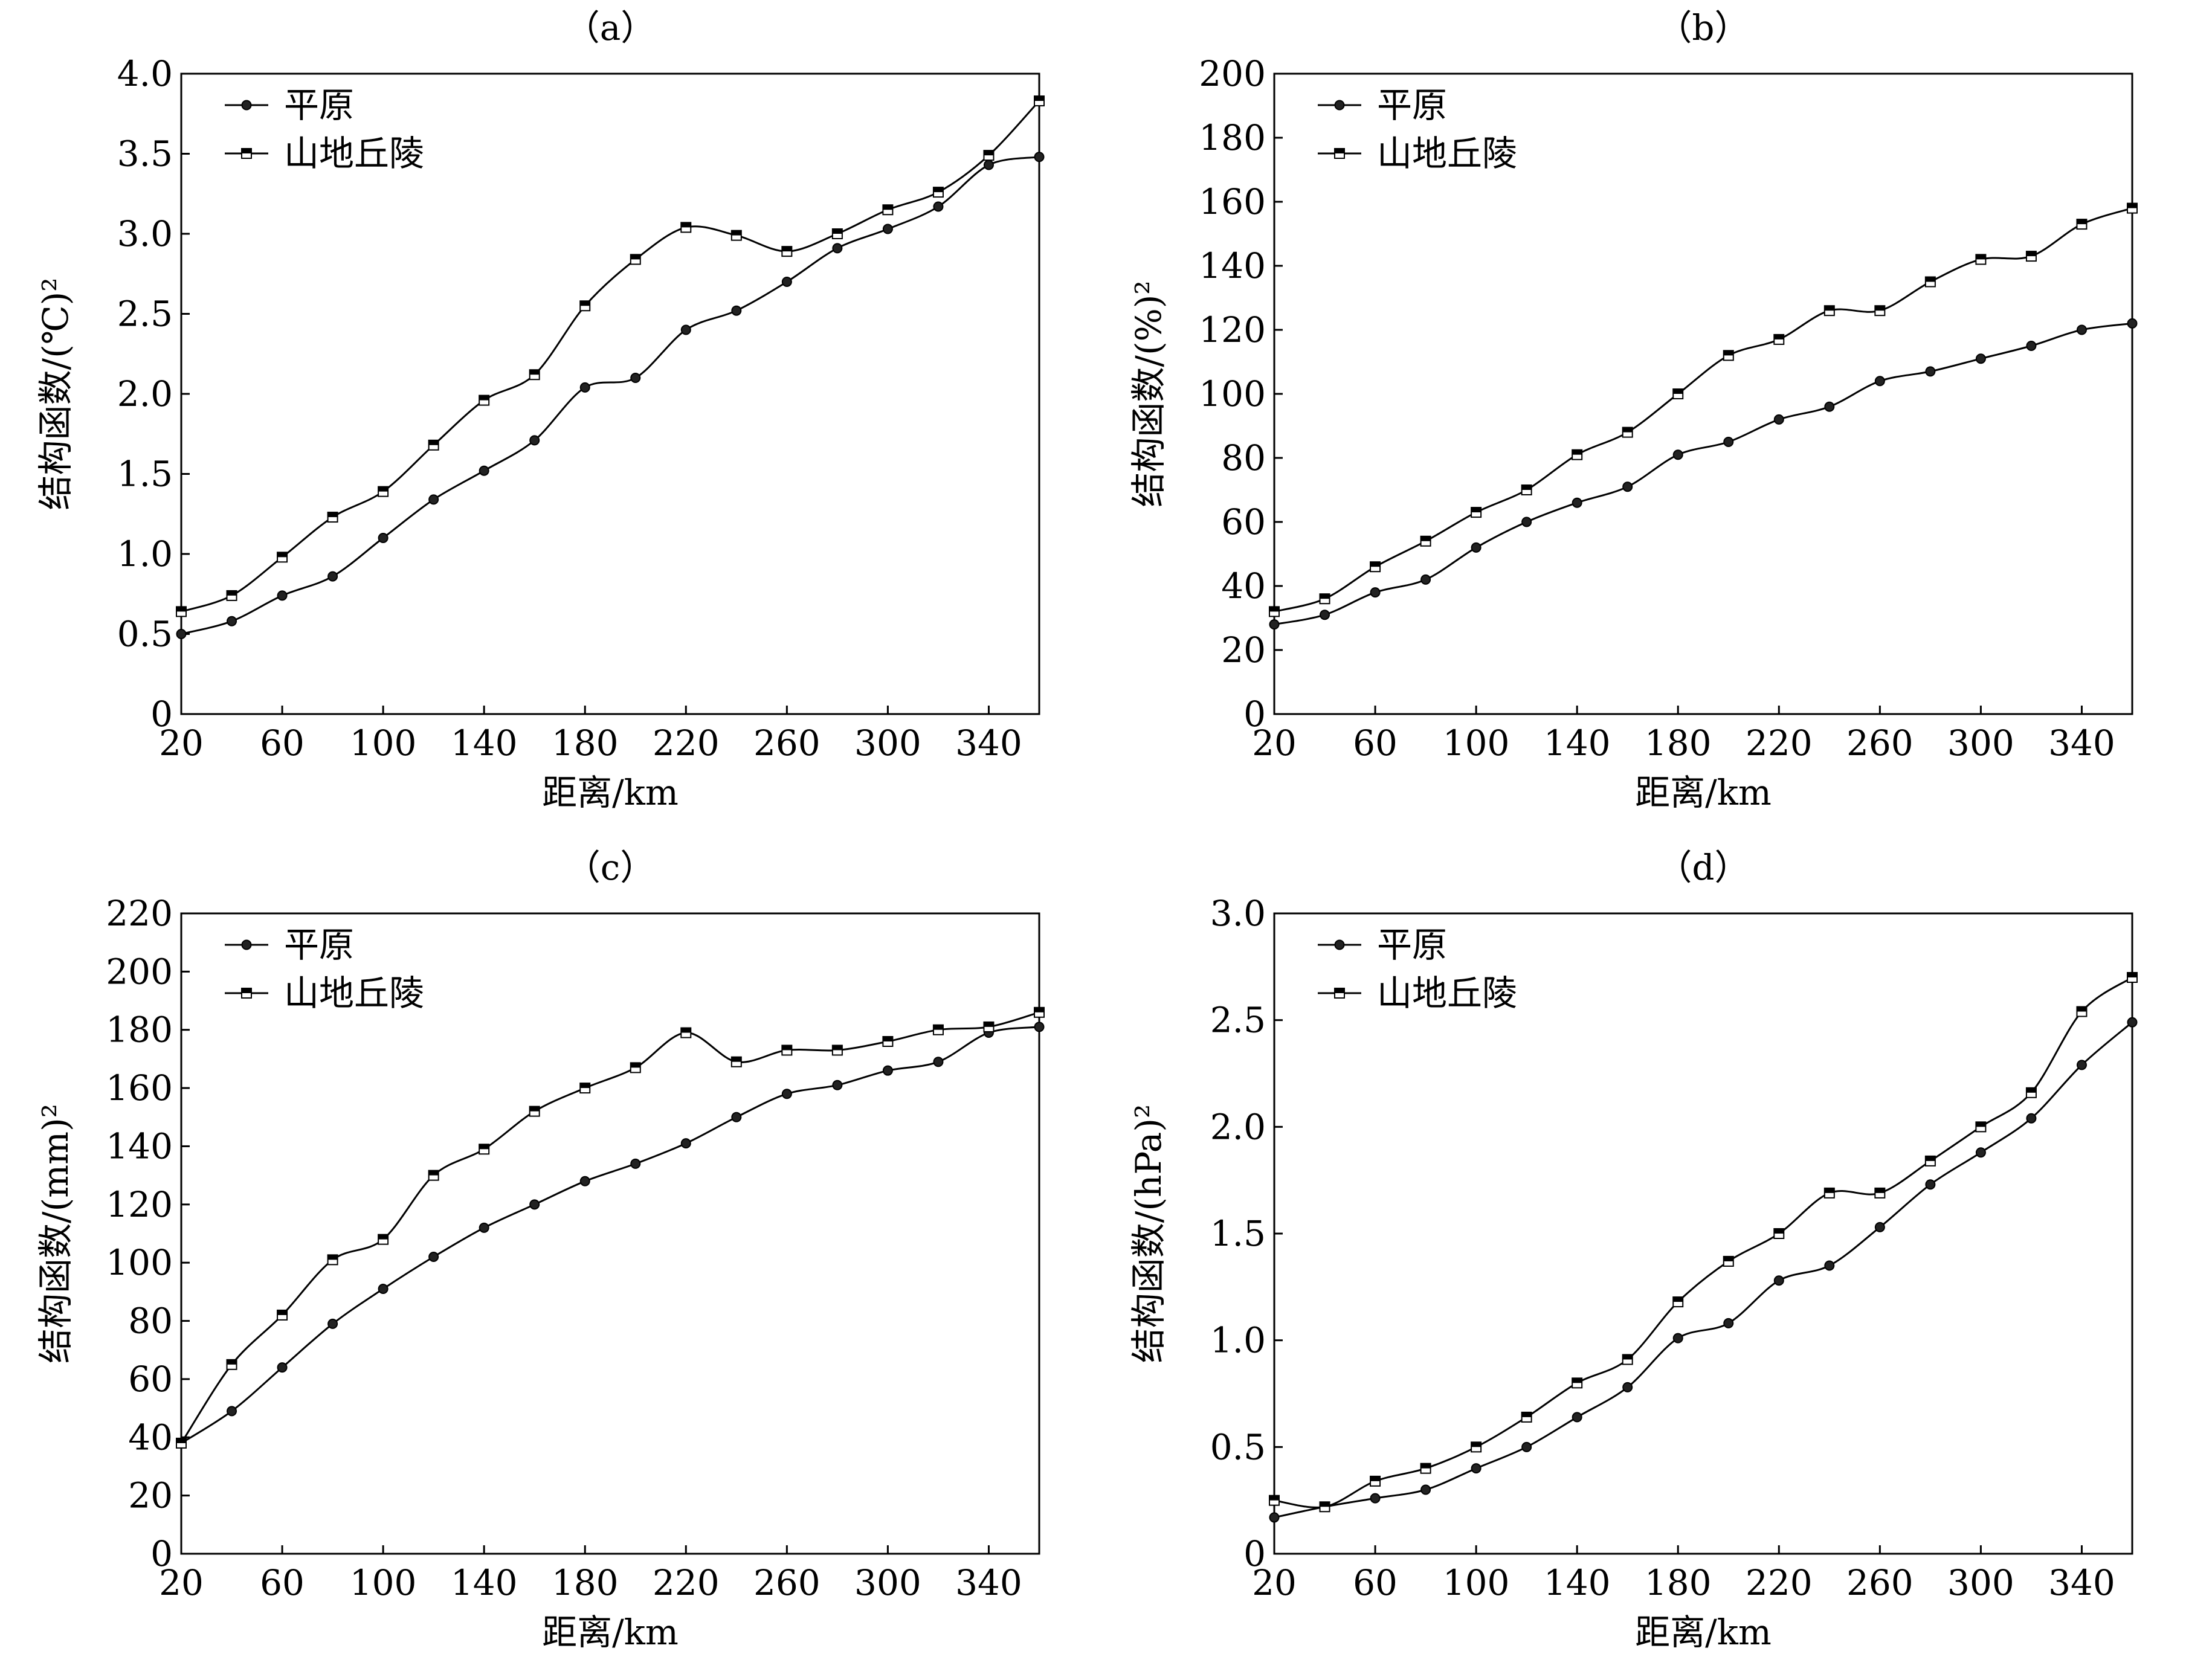  I want to click on x-tick-label: 220, so click(1780, 743).